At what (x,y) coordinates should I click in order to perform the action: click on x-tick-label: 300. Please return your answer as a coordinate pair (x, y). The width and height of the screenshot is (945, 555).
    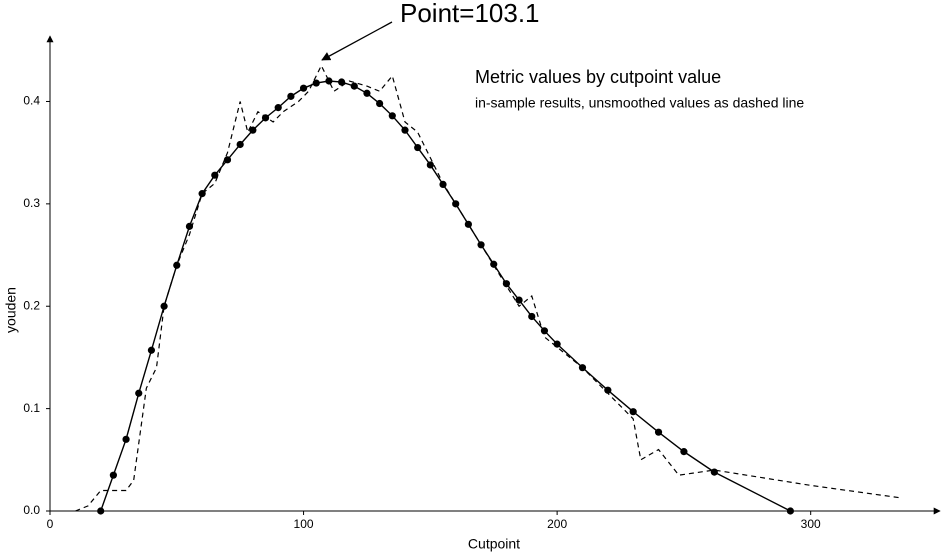
    Looking at the image, I should click on (811, 524).